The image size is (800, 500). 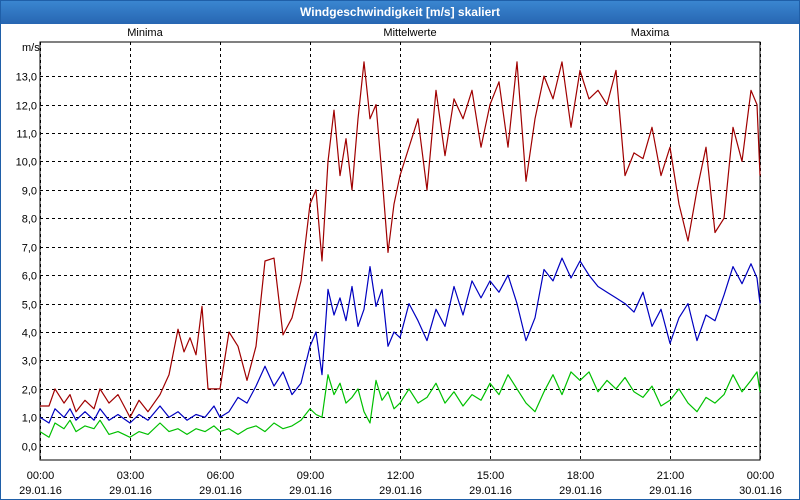 What do you see at coordinates (31, 48) in the screenshot?
I see `y-axis-label: m/s` at bounding box center [31, 48].